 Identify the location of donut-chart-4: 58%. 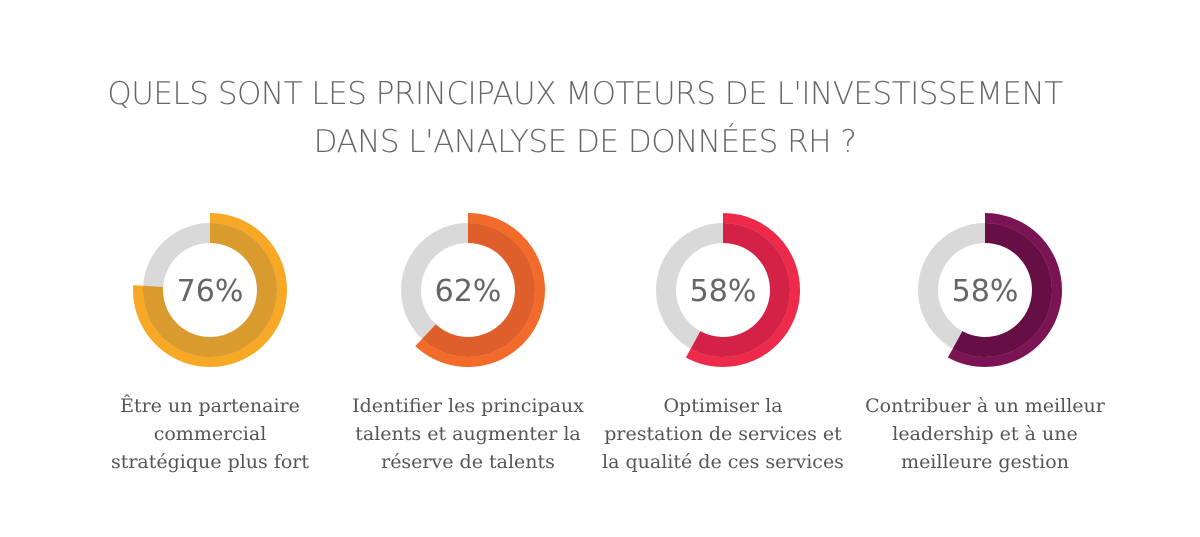
(985, 290).